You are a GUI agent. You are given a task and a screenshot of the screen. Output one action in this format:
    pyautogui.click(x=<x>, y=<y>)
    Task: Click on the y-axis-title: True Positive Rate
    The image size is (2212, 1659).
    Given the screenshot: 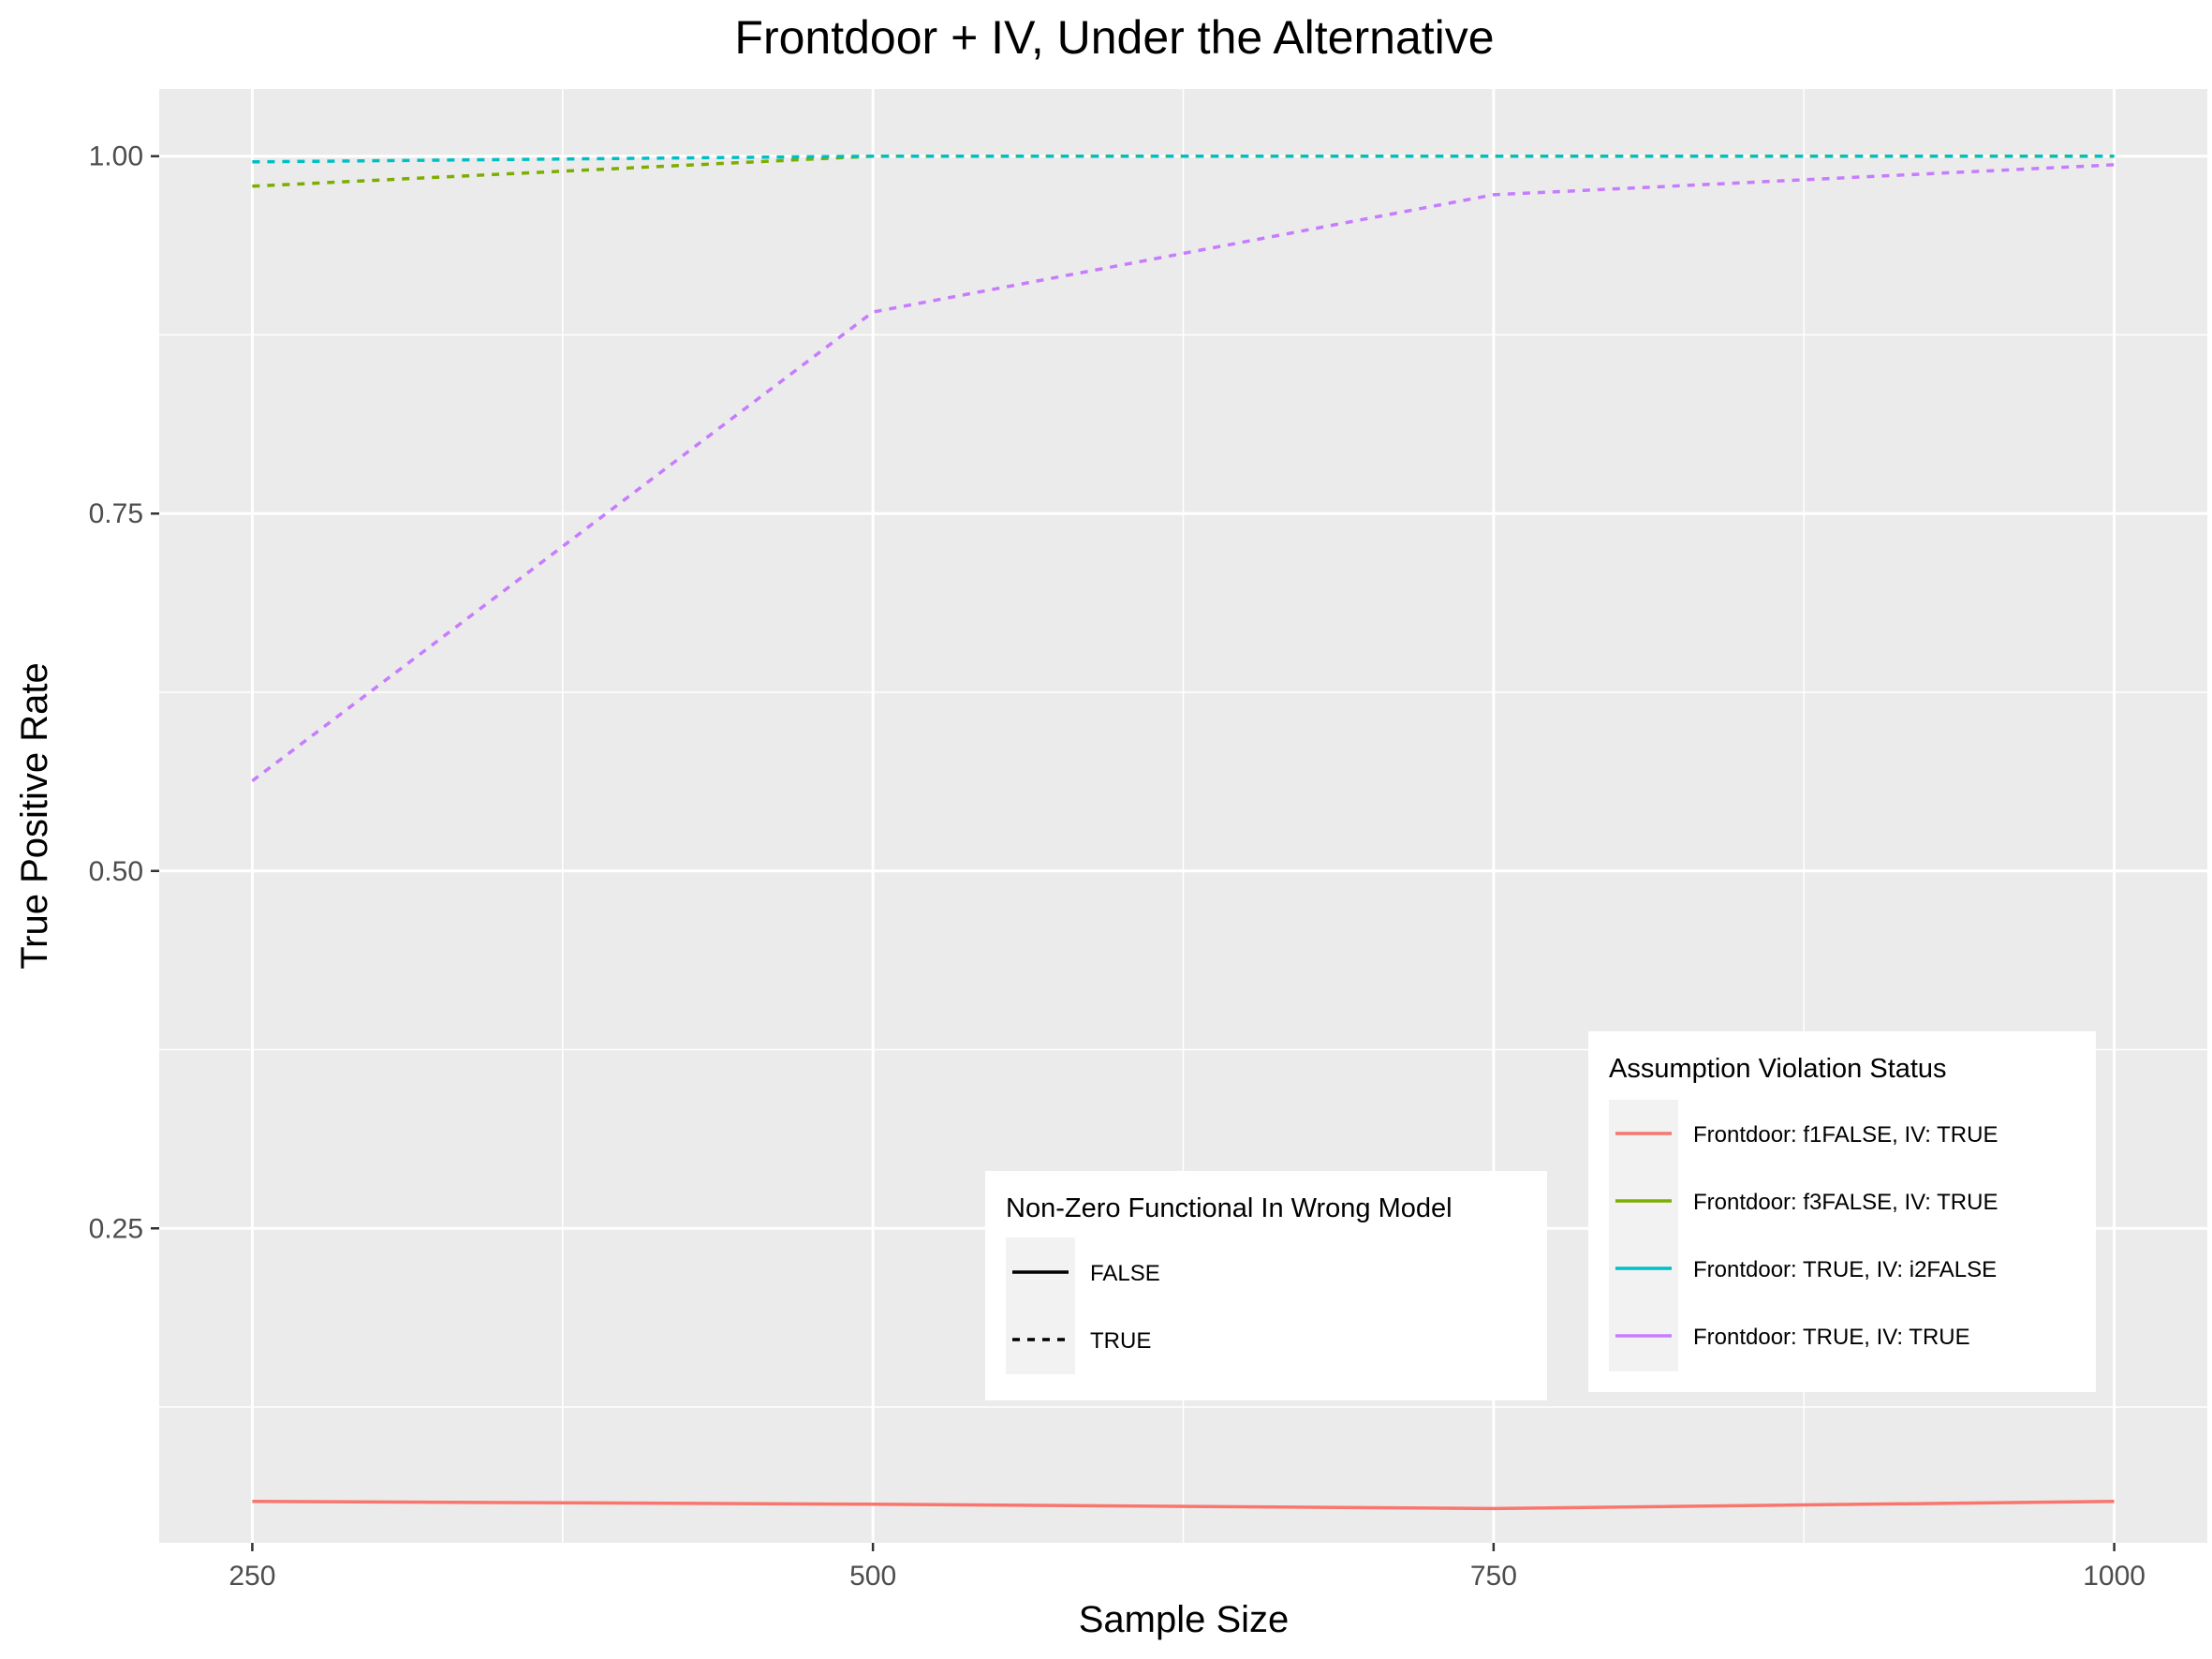 What is the action you would take?
    pyautogui.click(x=34, y=816)
    